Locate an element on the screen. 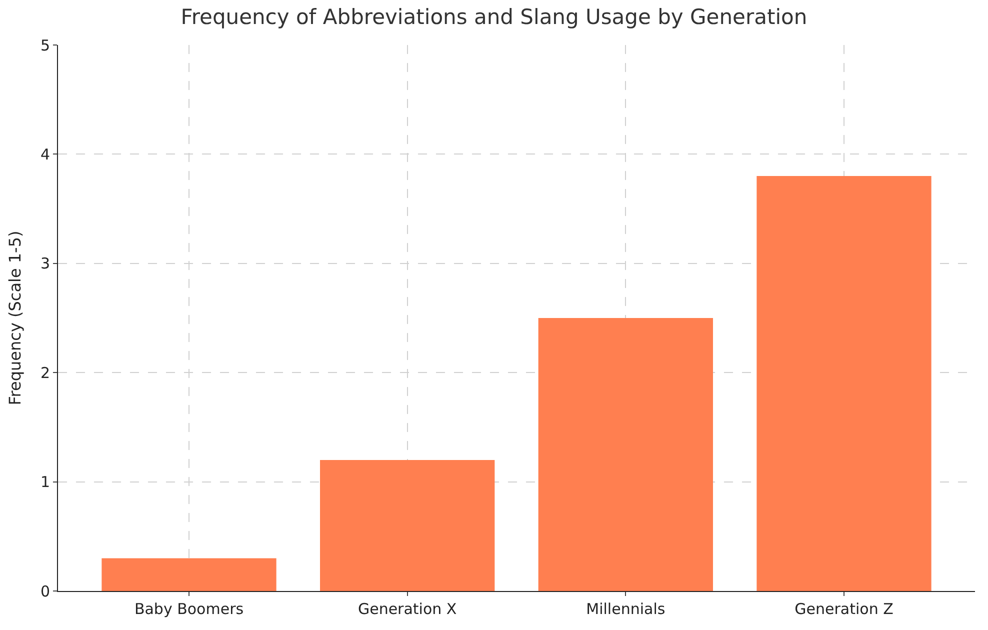 The width and height of the screenshot is (988, 630). x-tick-label: Baby Boomers is located at coordinates (189, 609).